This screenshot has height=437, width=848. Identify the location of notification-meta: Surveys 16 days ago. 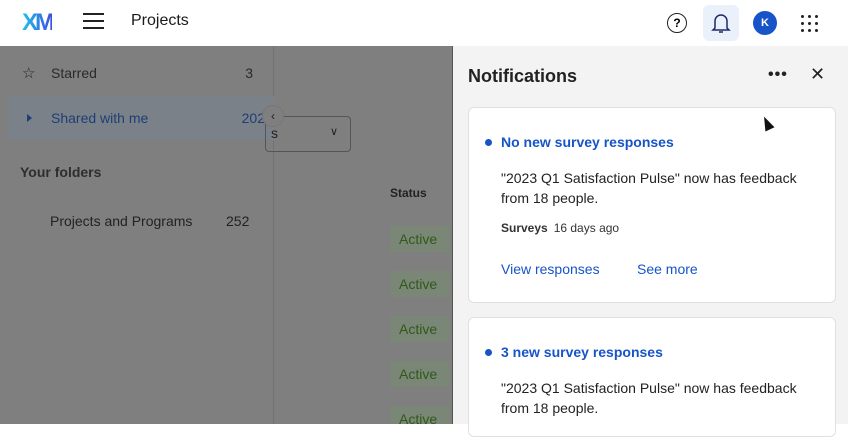
(560, 228).